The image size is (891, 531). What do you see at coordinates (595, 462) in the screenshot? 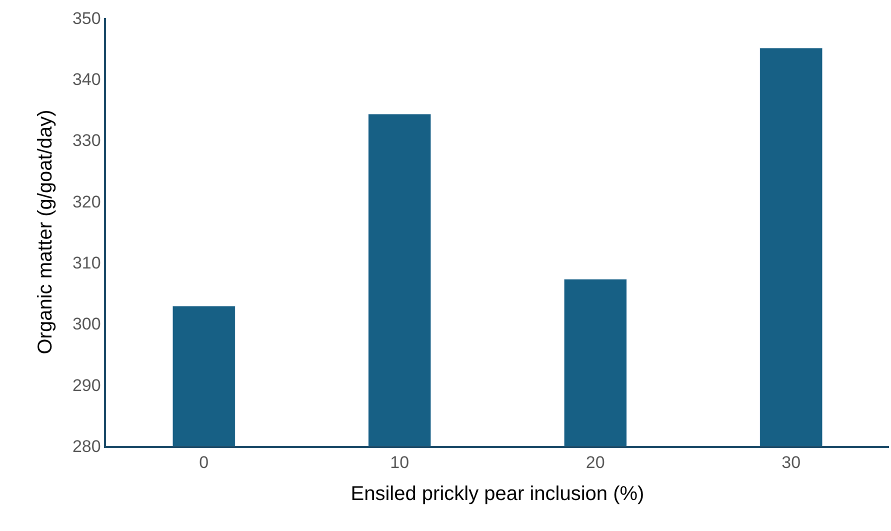
I see `x-tick-label: 20` at bounding box center [595, 462].